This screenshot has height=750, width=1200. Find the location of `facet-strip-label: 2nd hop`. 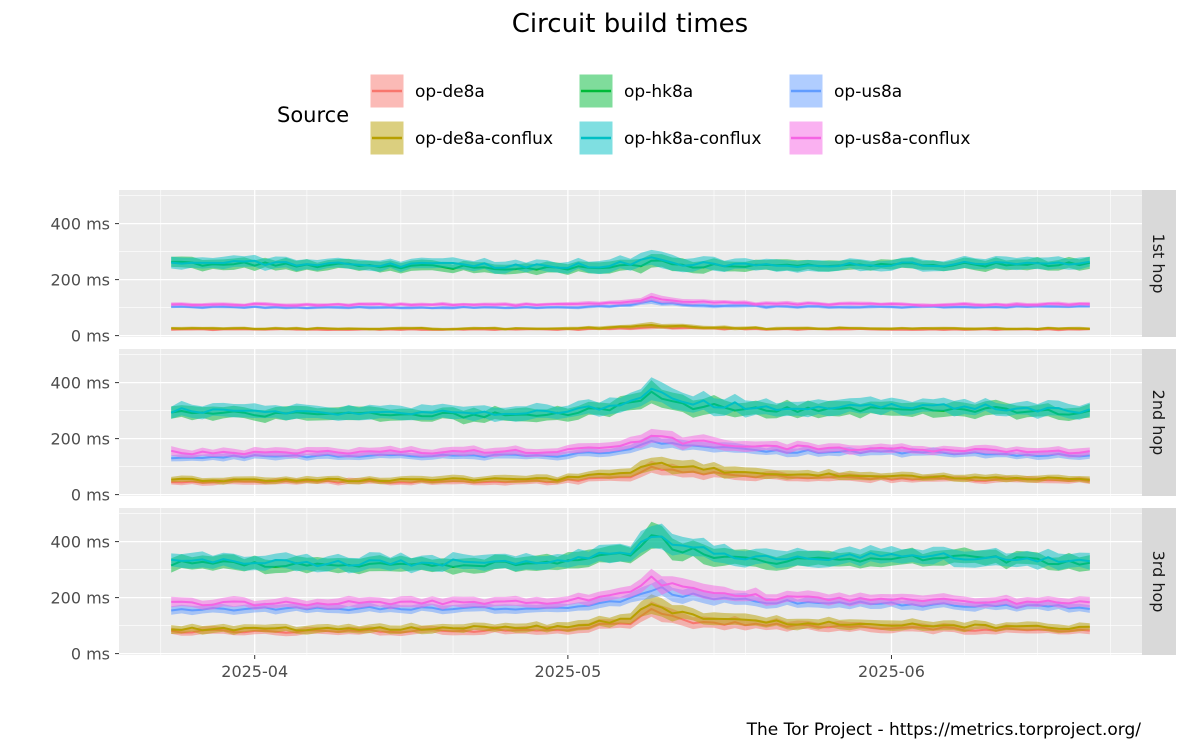

facet-strip-label: 2nd hop is located at coordinates (1158, 423).